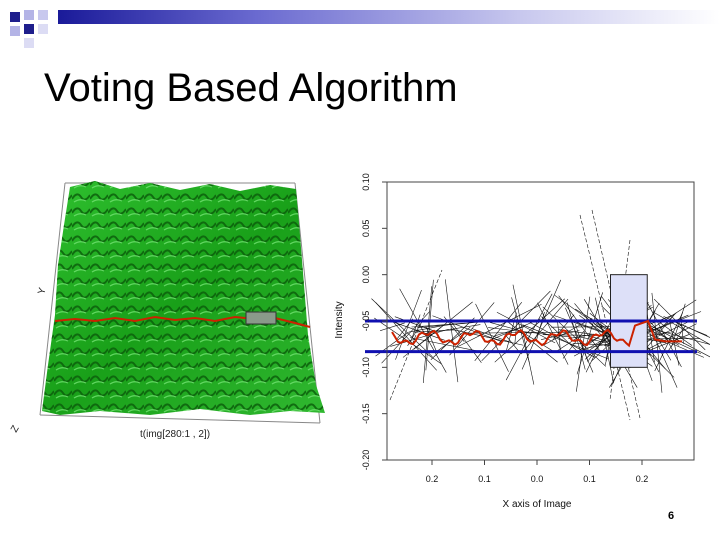 The width and height of the screenshot is (720, 540). Describe the element at coordinates (366, 229) in the screenshot. I see `y-tick-label: 0.05` at that location.